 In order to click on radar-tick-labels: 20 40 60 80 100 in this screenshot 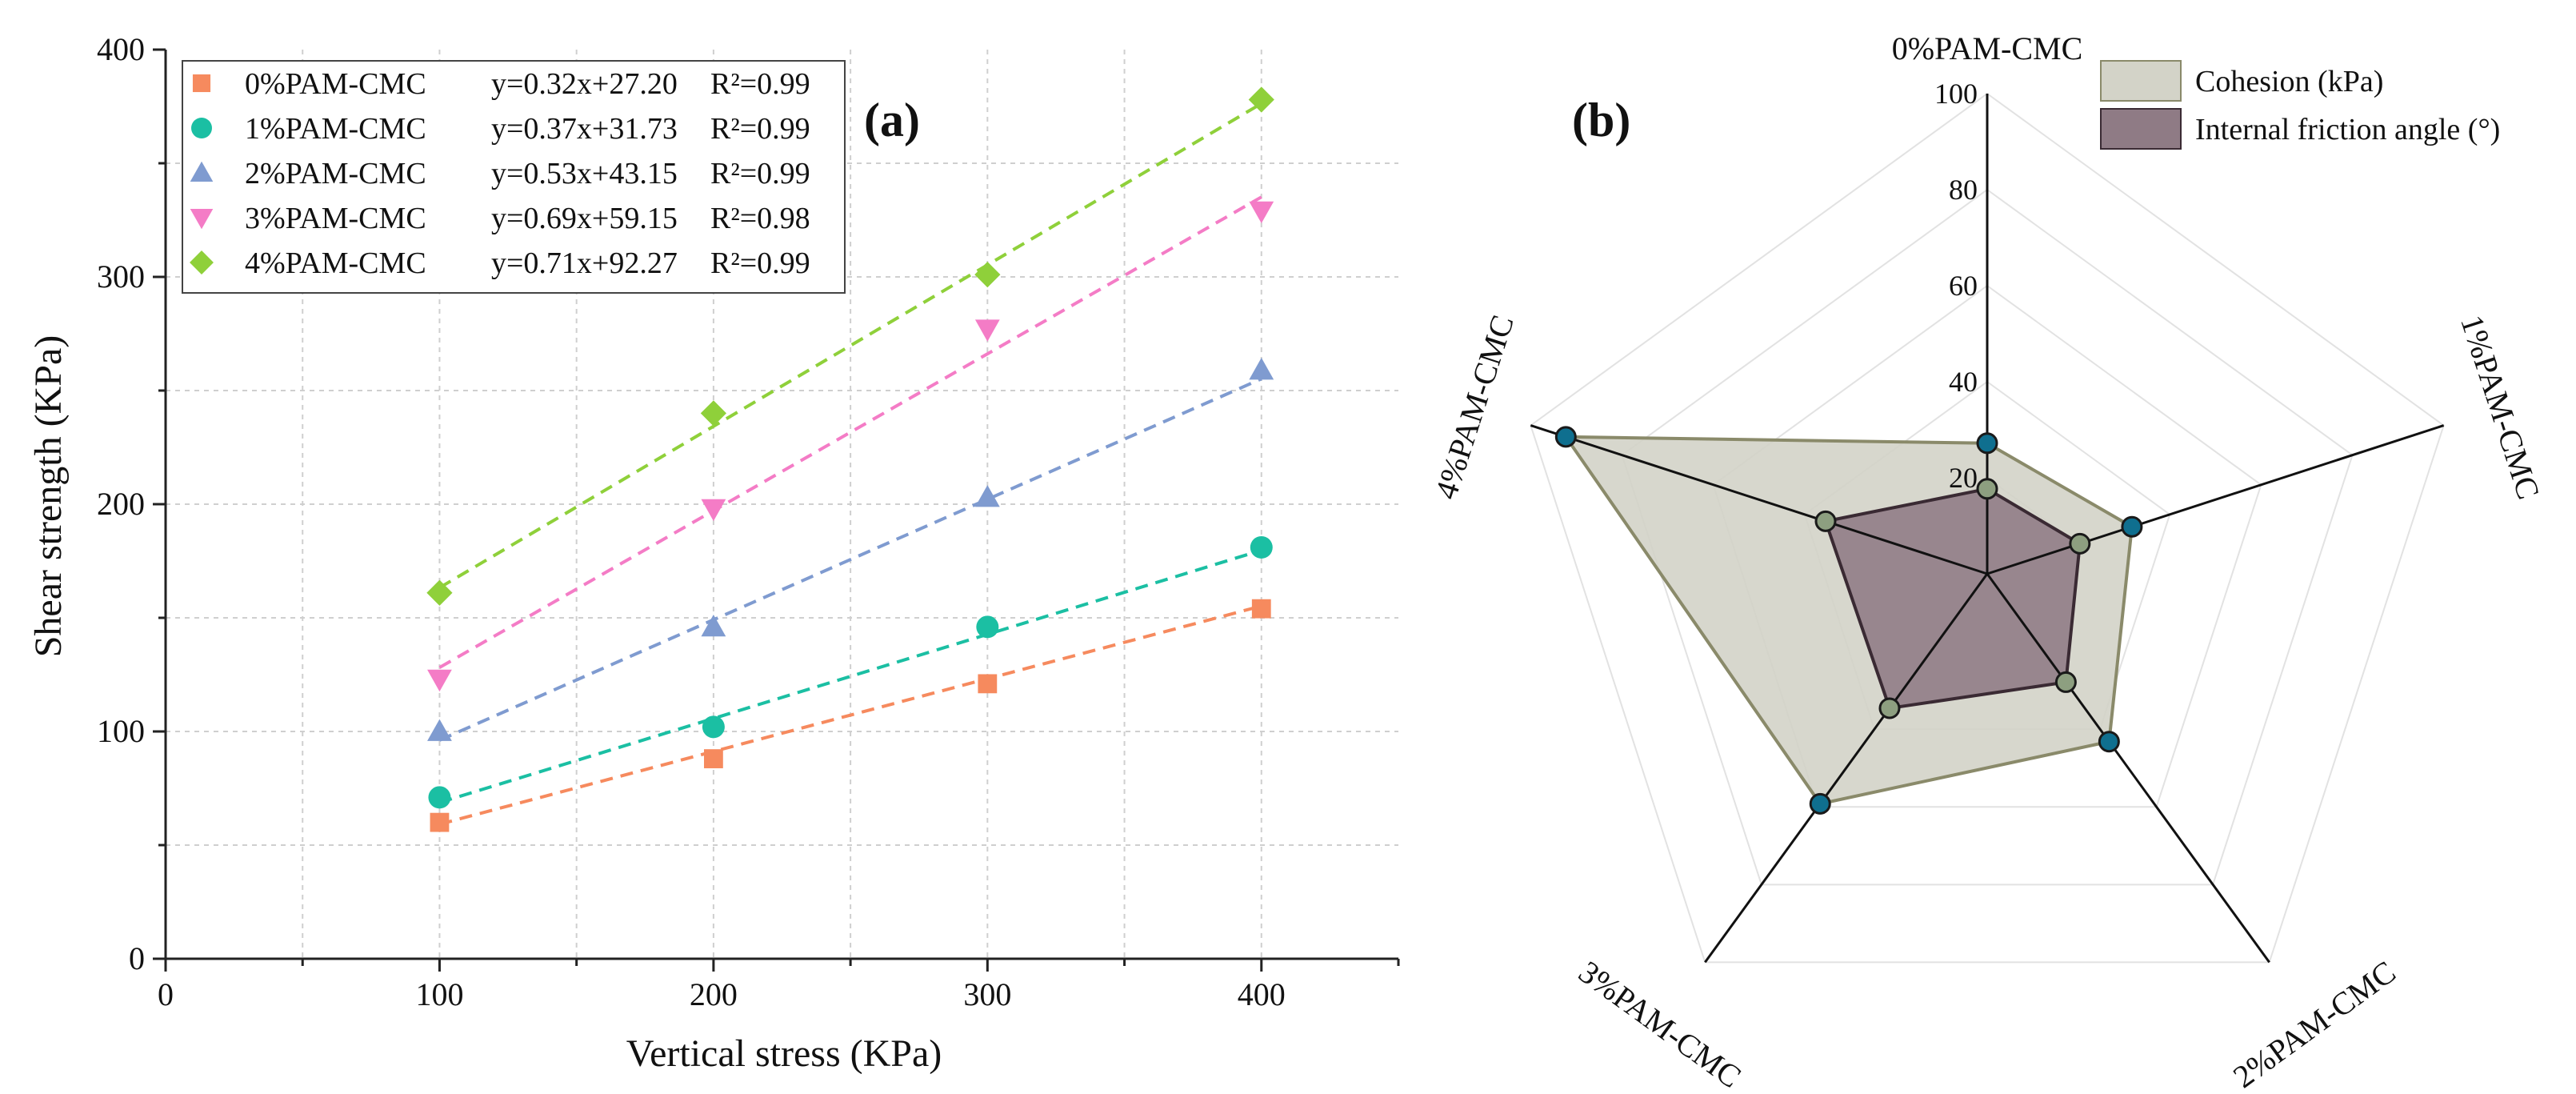, I will do `click(1956, 286)`.